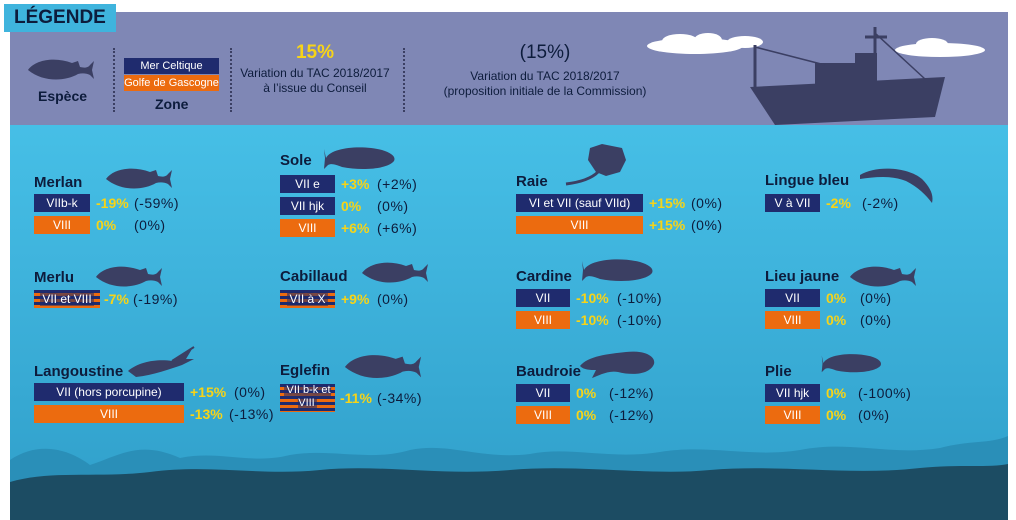 This screenshot has height=520, width=1016. What do you see at coordinates (792, 203) in the screenshot?
I see `zone-box: V à VII` at bounding box center [792, 203].